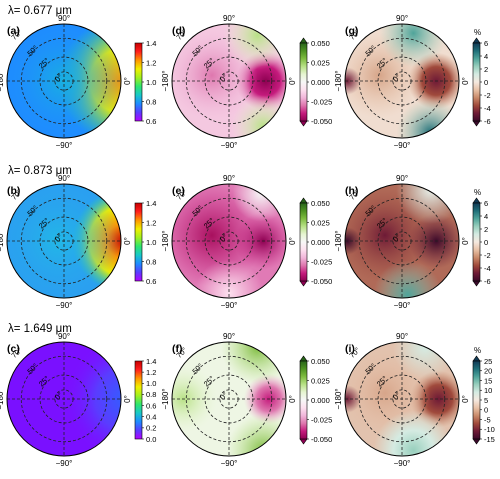 The height and width of the screenshot is (479, 500). I want to click on colorbar-tick-label: 6, so click(486, 203).